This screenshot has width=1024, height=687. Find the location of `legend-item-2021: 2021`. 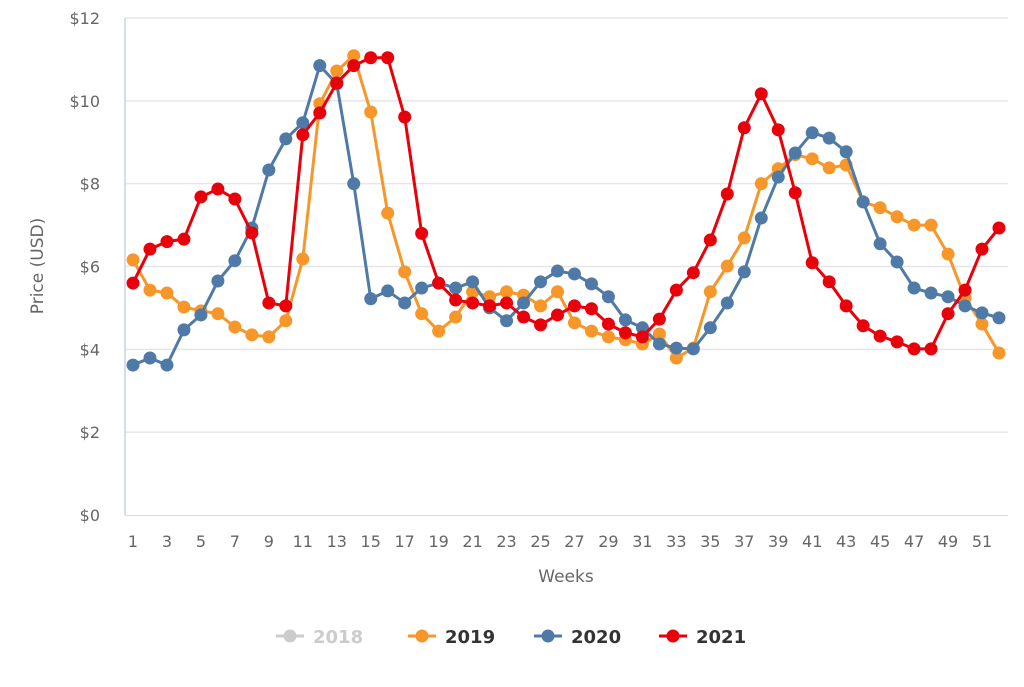

legend-item-2021: 2021 is located at coordinates (702, 637).